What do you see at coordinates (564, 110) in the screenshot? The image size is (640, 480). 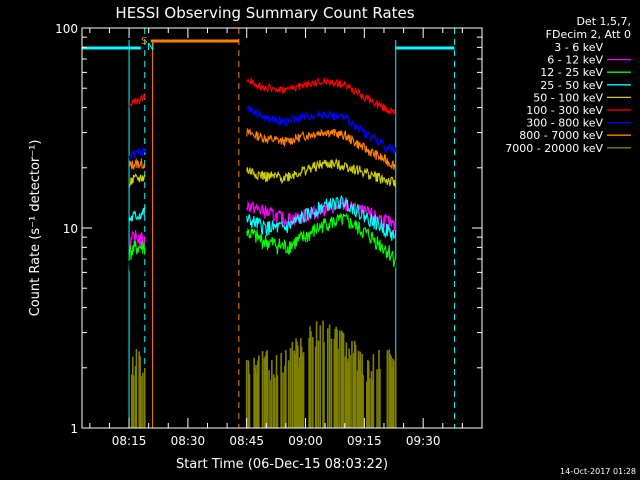 I see `legend-label-5: 100 - 300 keV` at bounding box center [564, 110].